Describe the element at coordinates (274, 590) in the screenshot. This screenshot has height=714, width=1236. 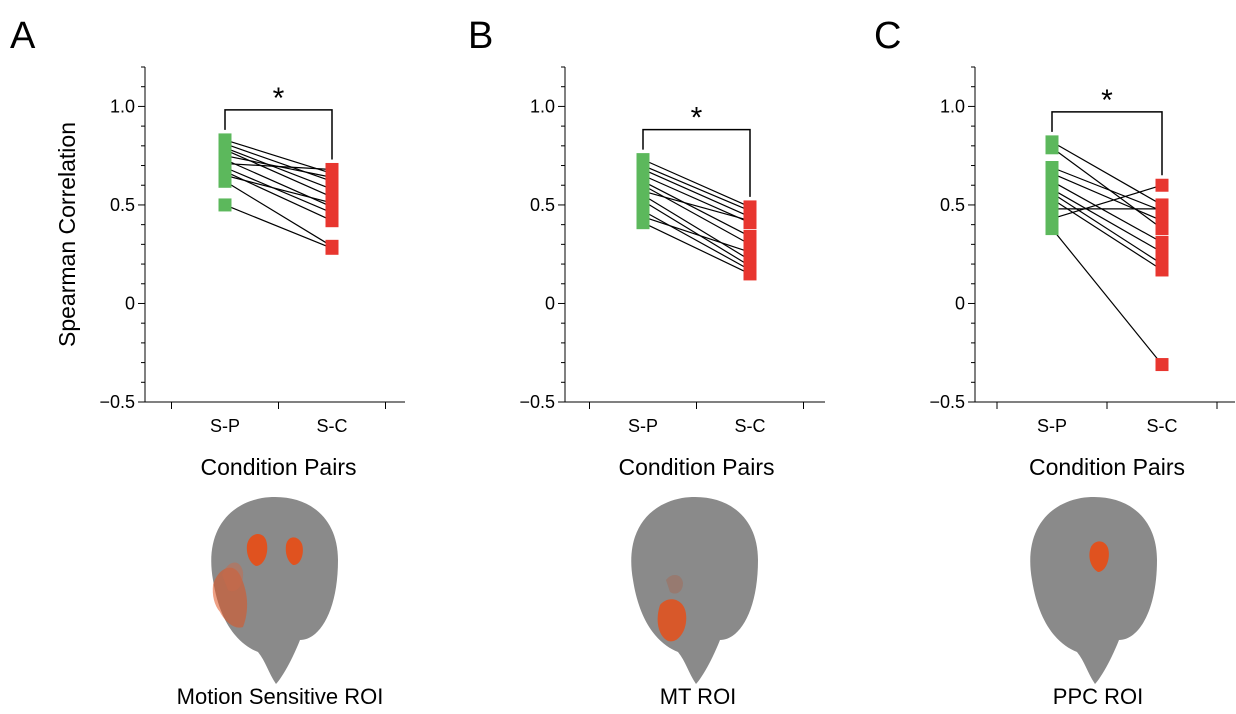
I see `brain-image-a` at that location.